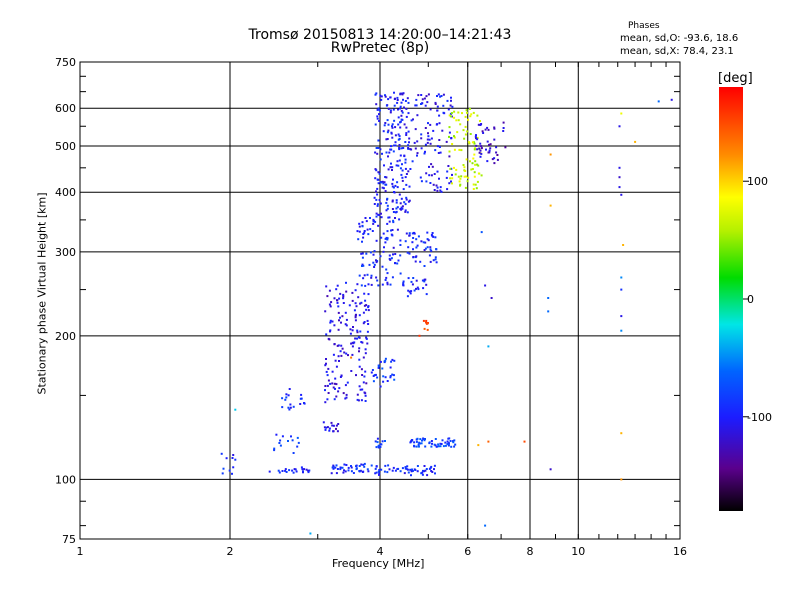 The height and width of the screenshot is (600, 800). I want to click on y-tick-label: 75, so click(69, 539).